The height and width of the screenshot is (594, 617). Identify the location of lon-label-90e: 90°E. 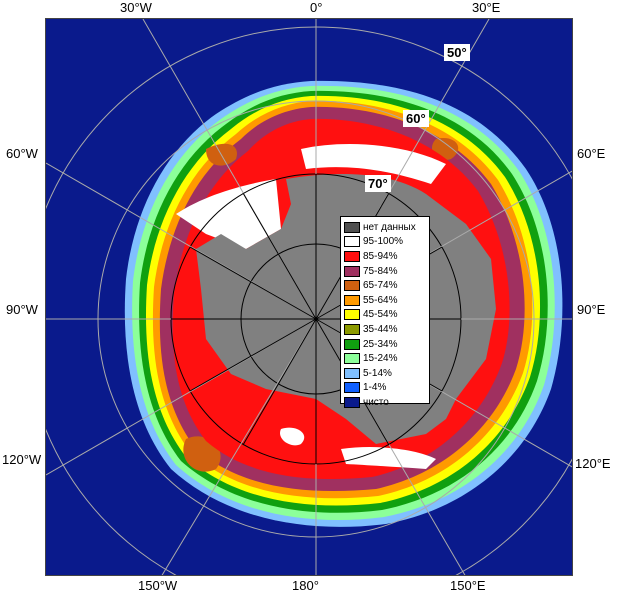
(591, 309).